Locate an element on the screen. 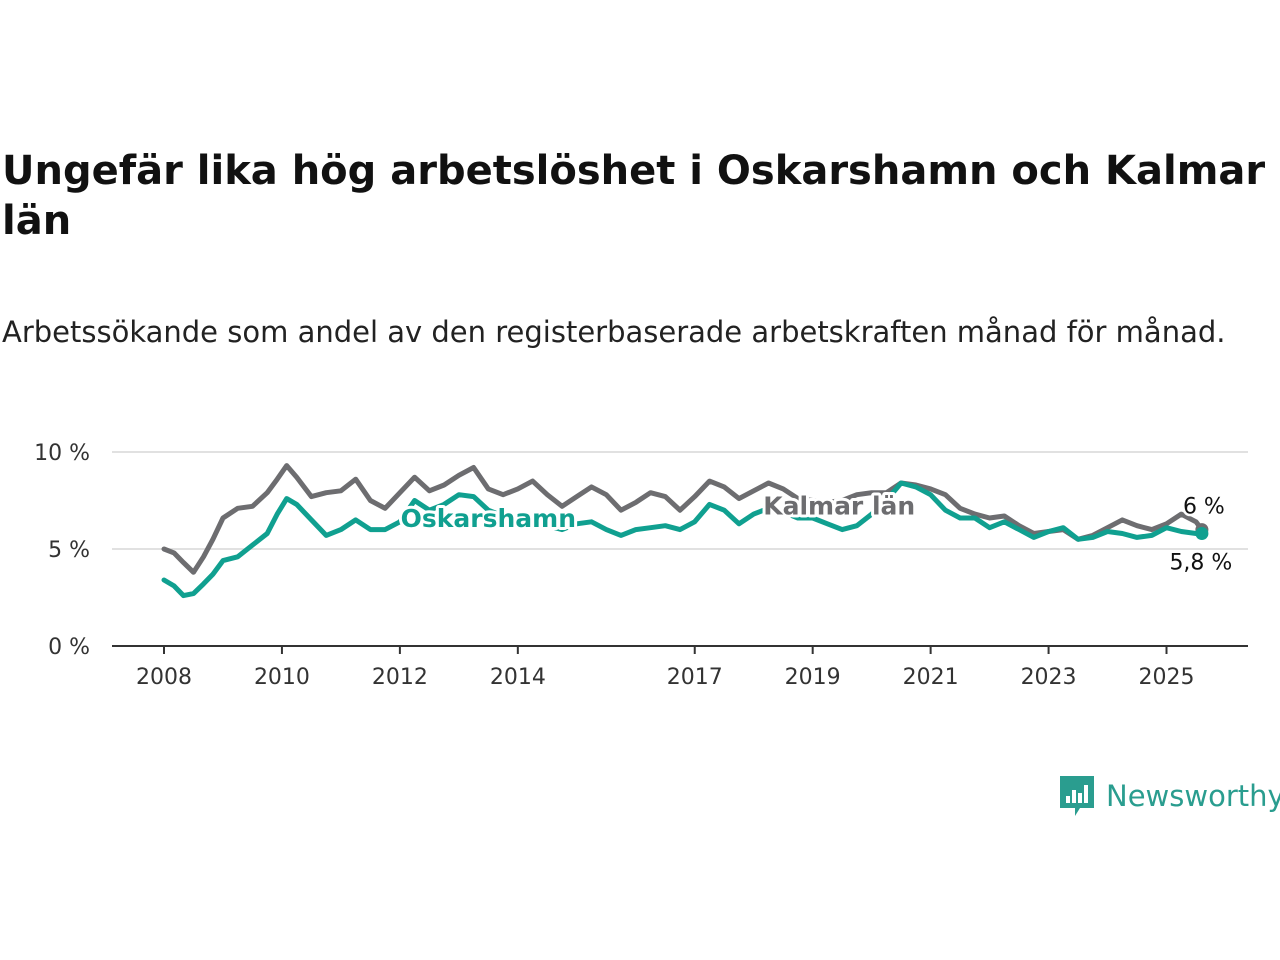  series-lines is located at coordinates (685, 531).